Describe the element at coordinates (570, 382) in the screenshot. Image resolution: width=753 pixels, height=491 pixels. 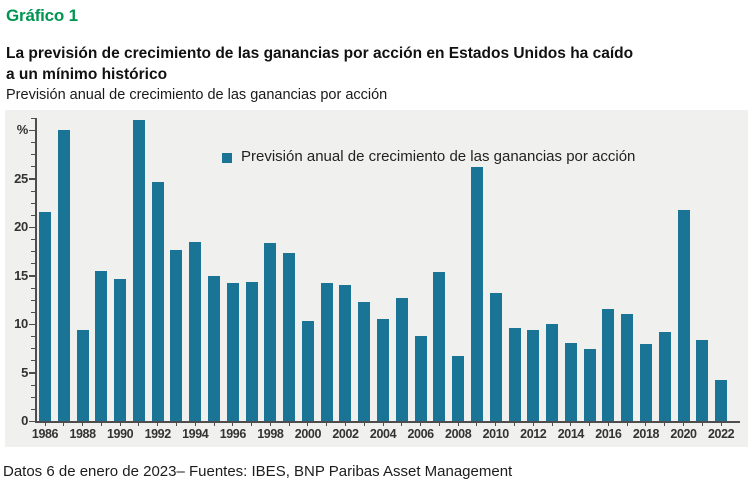
I see `bar-2014` at that location.